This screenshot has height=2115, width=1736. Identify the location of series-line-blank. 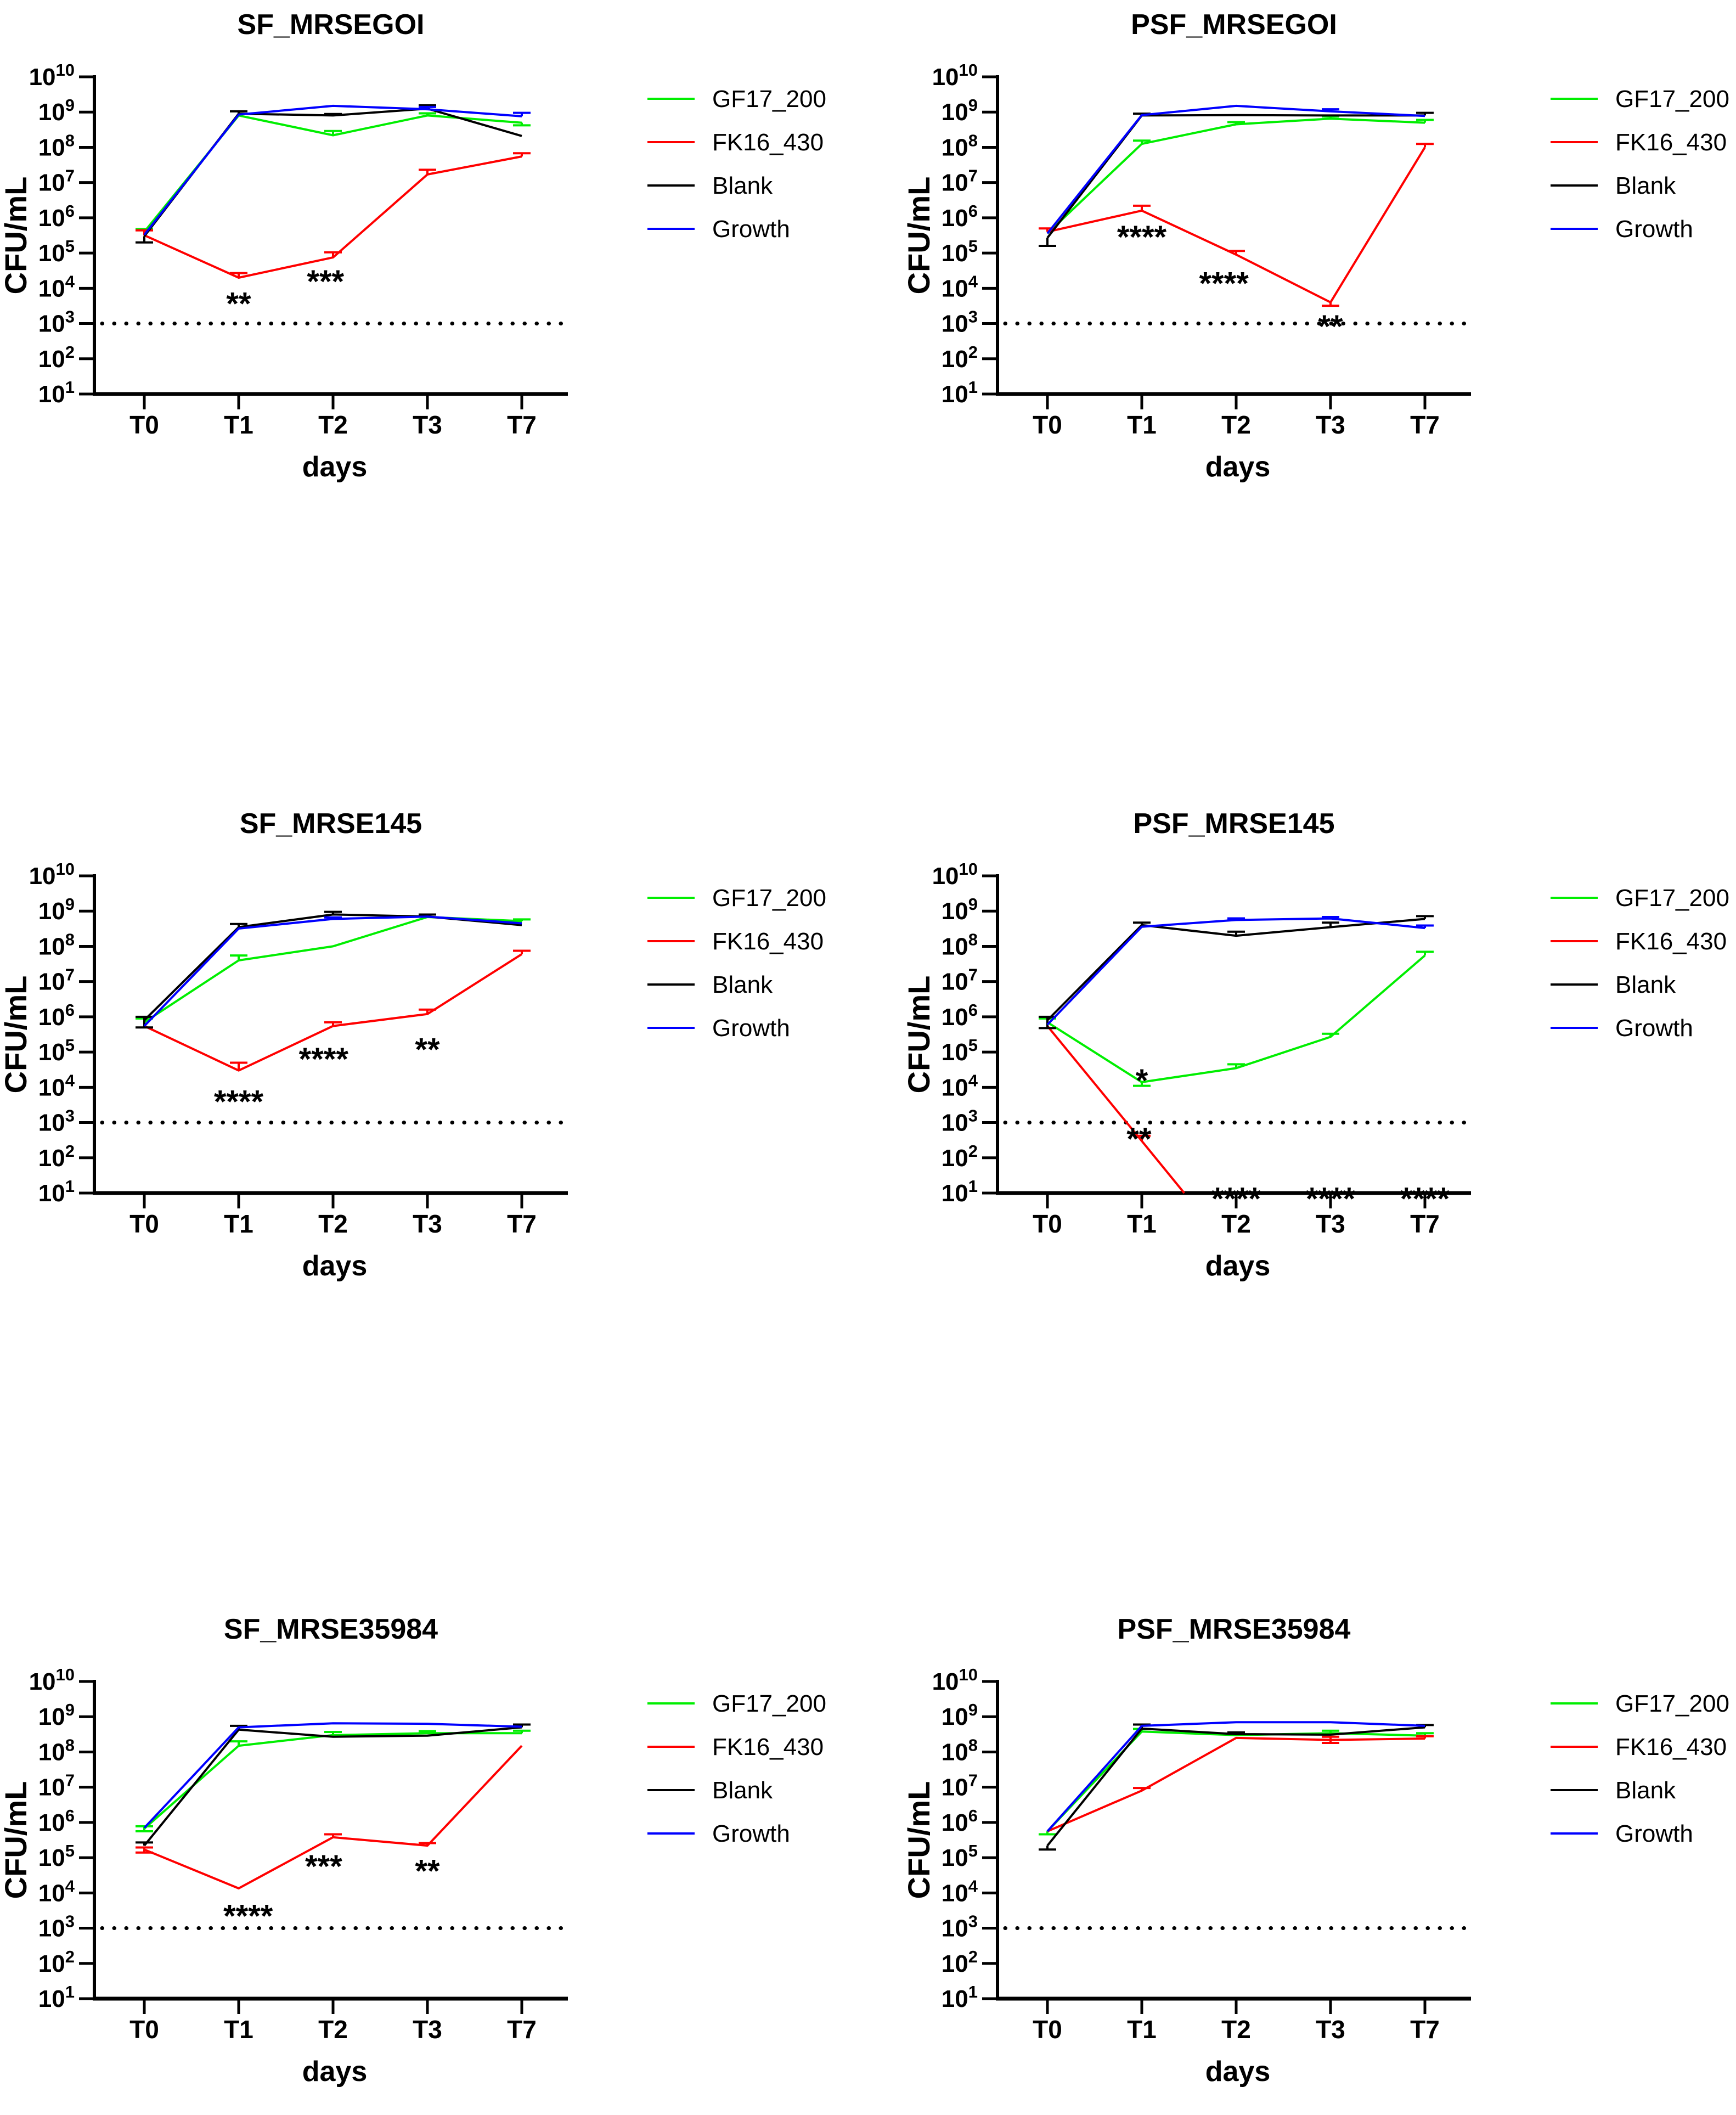
(332, 172).